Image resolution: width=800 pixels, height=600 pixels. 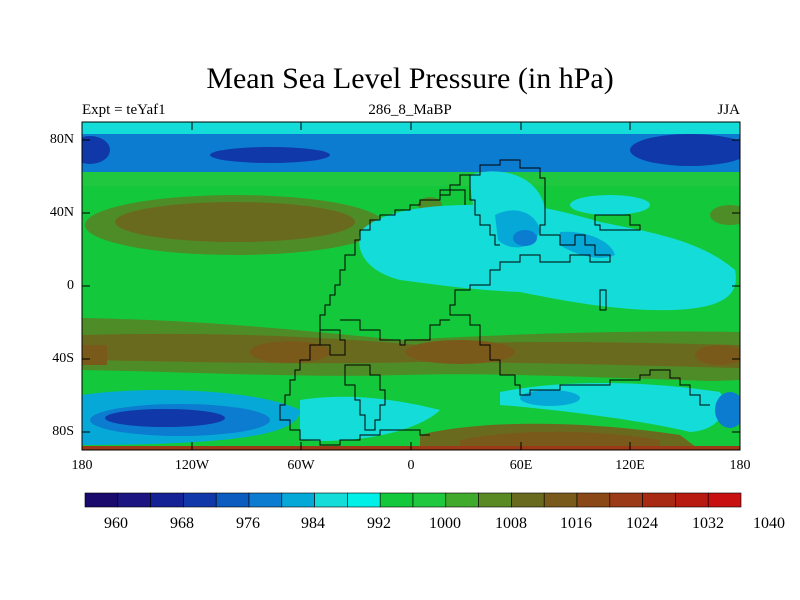 What do you see at coordinates (610, 205) in the screenshot?
I see `north-pacific-cyan` at bounding box center [610, 205].